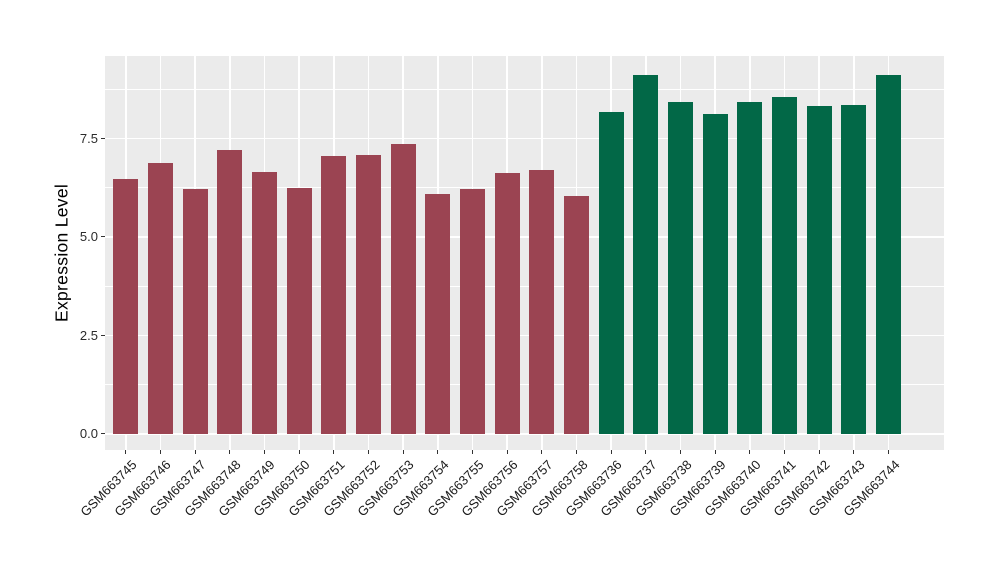 The height and width of the screenshot is (580, 1000). Describe the element at coordinates (88, 138) in the screenshot. I see `y-tick-label: 7.5` at that location.